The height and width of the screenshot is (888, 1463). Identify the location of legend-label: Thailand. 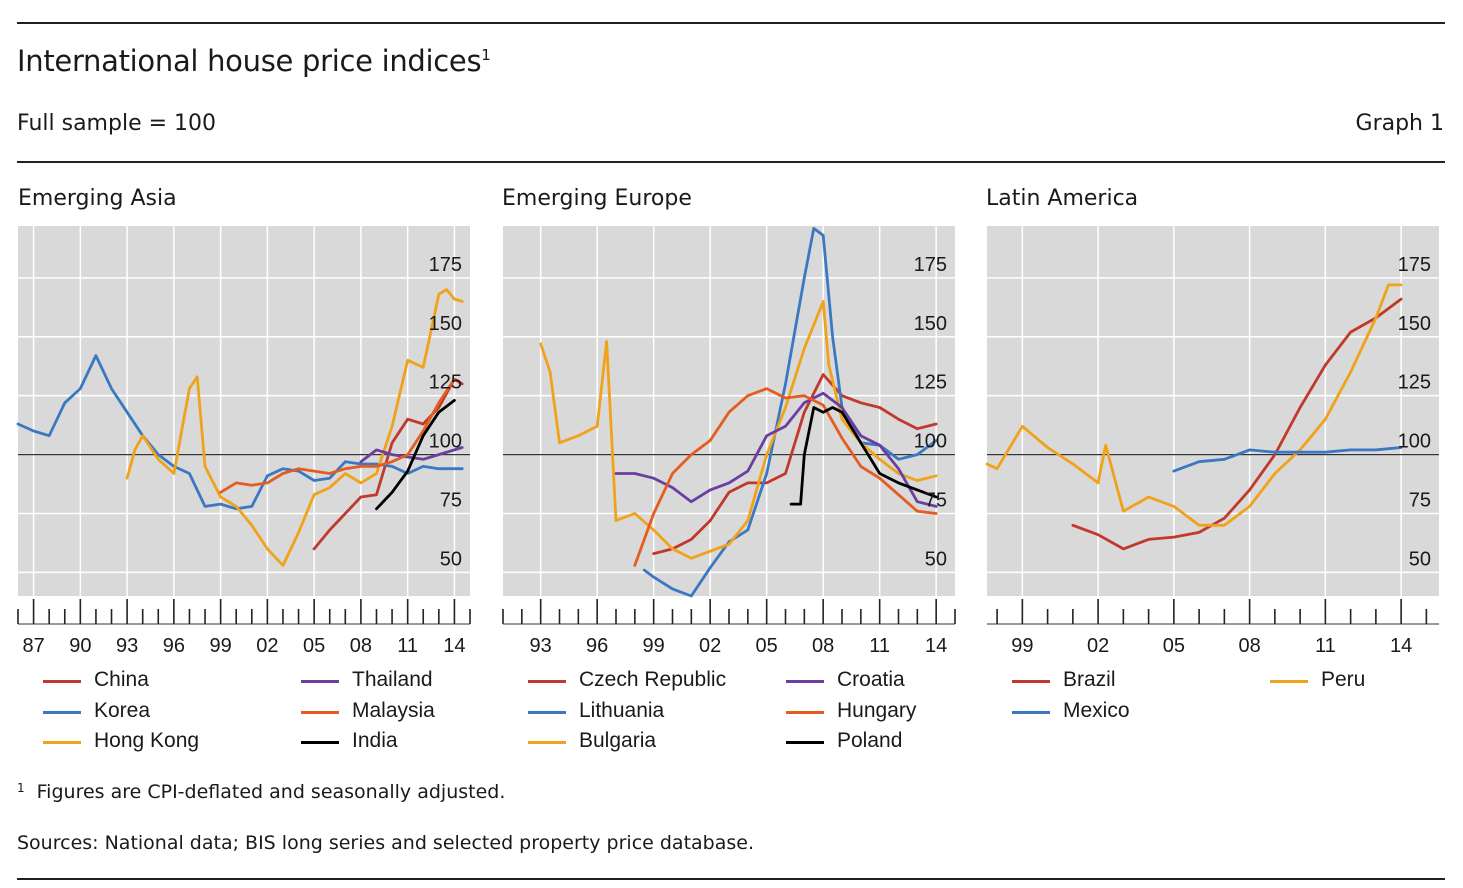
(392, 679).